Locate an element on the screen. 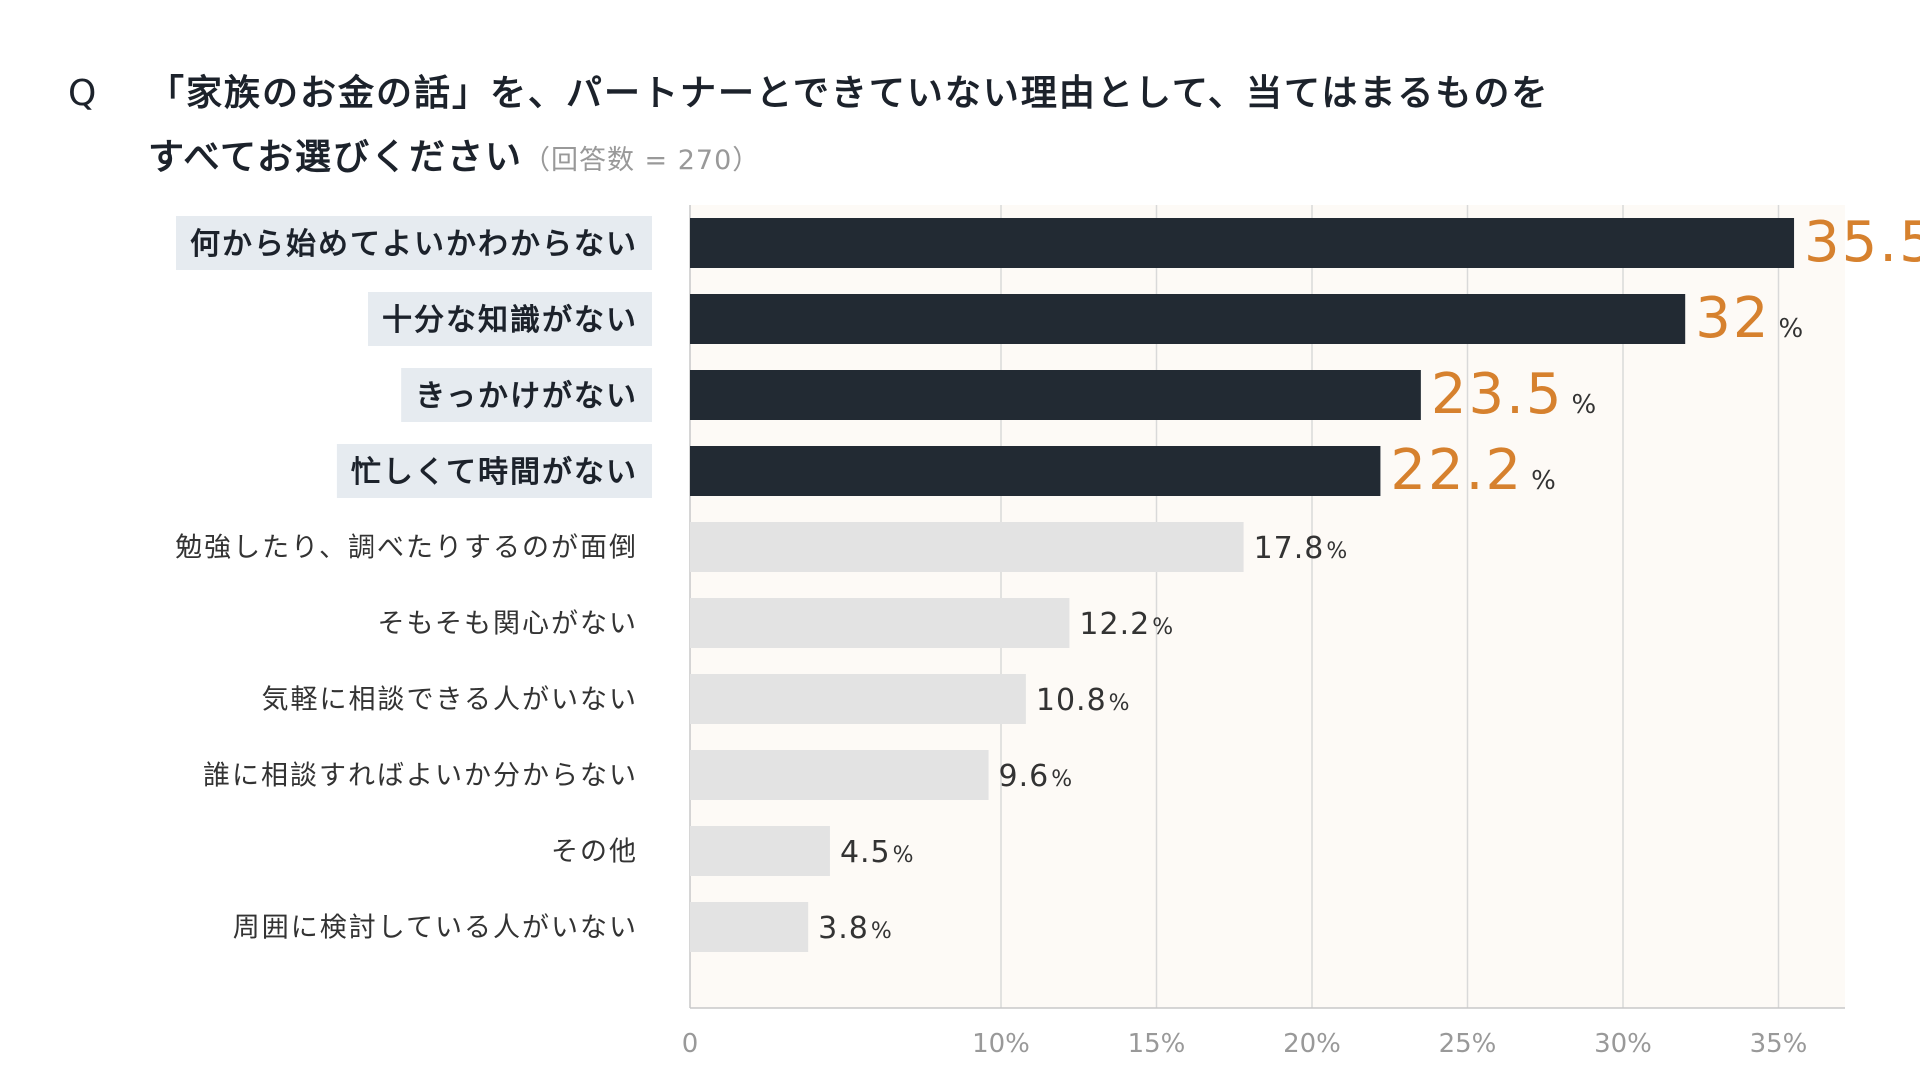 This screenshot has width=1920, height=1080. value-label: 9.6% is located at coordinates (1036, 776).